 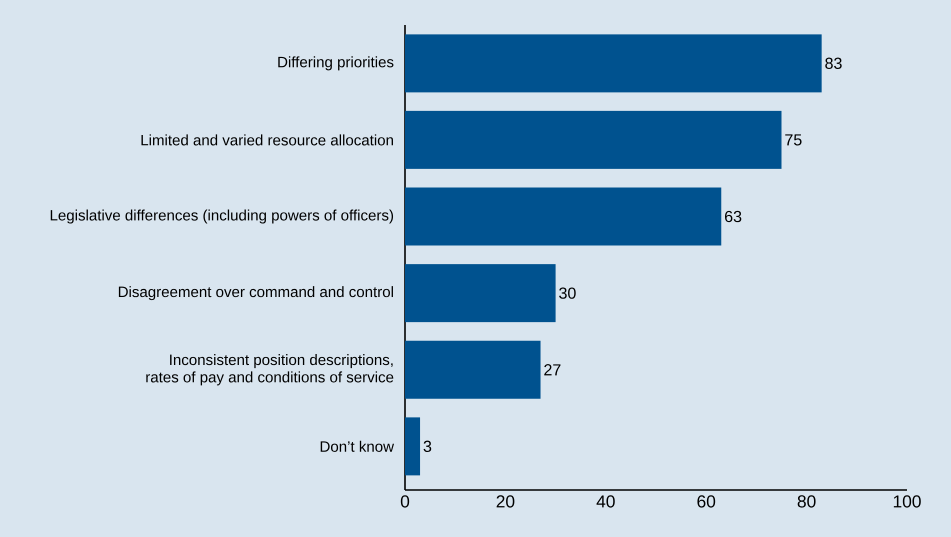 I want to click on data-label: 75, so click(x=793, y=140).